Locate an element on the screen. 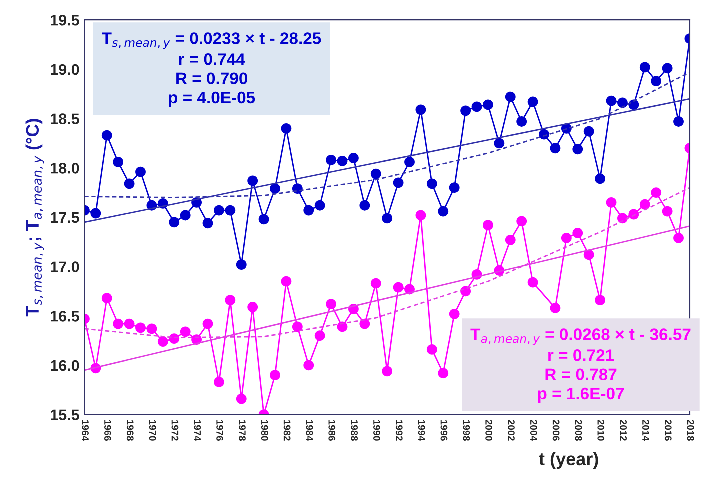 The image size is (724, 479). y-tick-label: 16.5 is located at coordinates (65, 316).